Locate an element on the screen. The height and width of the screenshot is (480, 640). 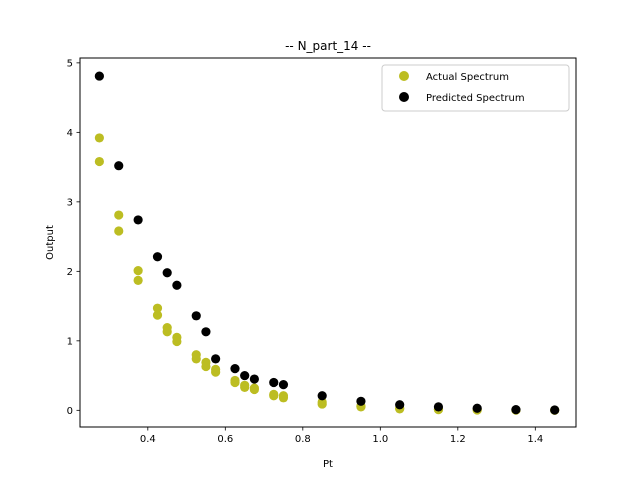
y-tick-label: 1 is located at coordinates (70, 341).